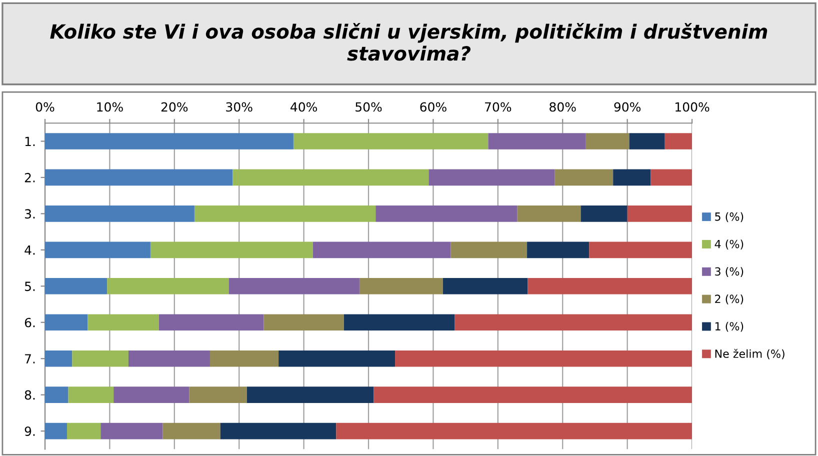 The width and height of the screenshot is (818, 456). Describe the element at coordinates (749, 354) in the screenshot. I see `legend-label: Ne želim (%)` at that location.